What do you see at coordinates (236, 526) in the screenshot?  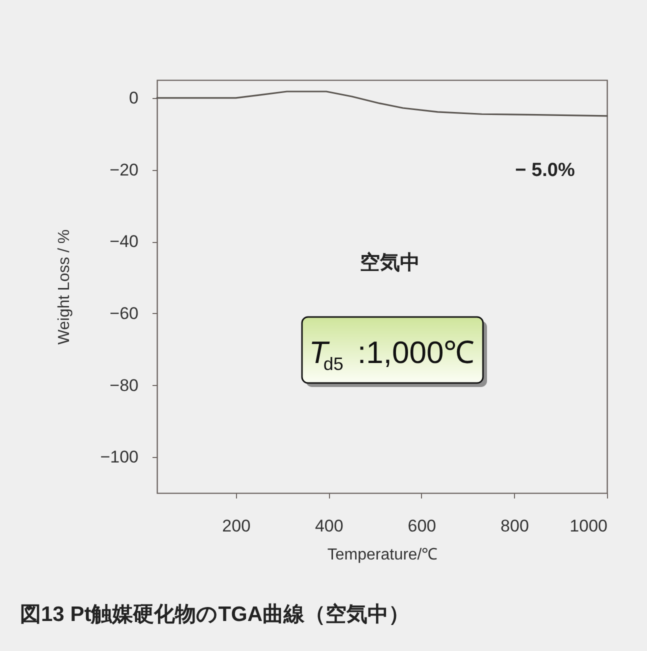 I see `x-tick-label: 200` at bounding box center [236, 526].